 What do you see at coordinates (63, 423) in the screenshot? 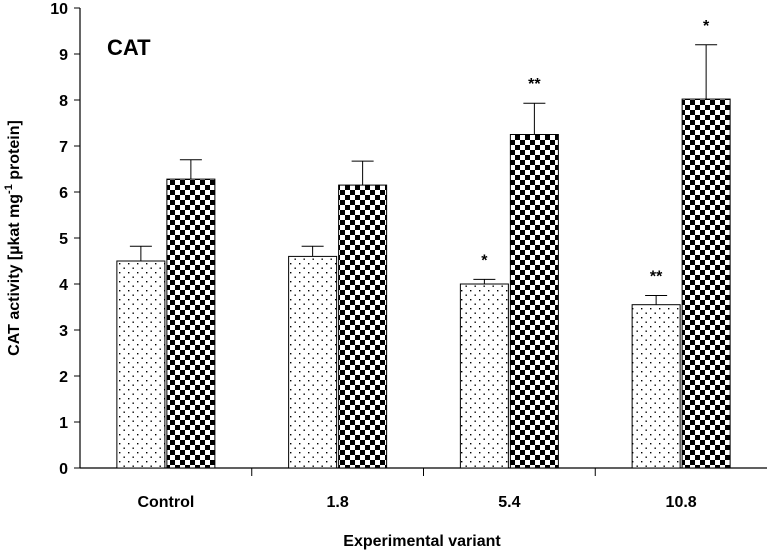
I see `y-tick-label: 1` at bounding box center [63, 423].